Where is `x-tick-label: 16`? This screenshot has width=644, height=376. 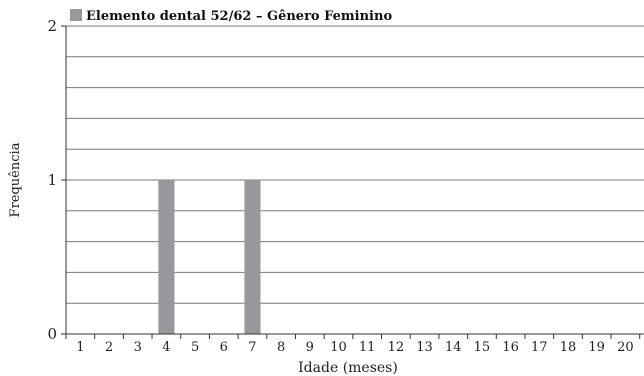
x-tick-label: 16 is located at coordinates (510, 347).